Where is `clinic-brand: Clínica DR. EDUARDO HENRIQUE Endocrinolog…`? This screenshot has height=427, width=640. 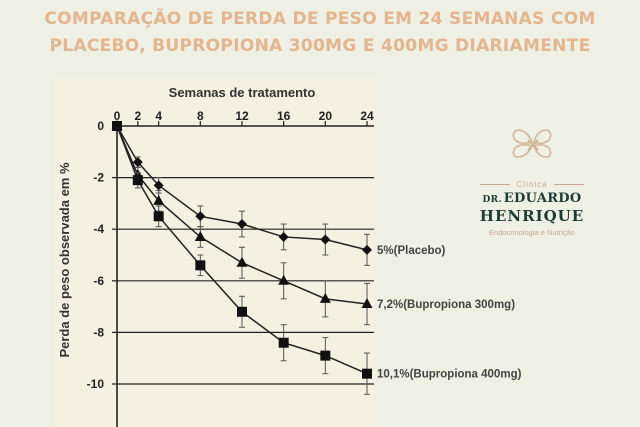
clinic-brand: Clínica DR. EDUARDO HENRIQUE Endocrinolog… is located at coordinates (532, 174).